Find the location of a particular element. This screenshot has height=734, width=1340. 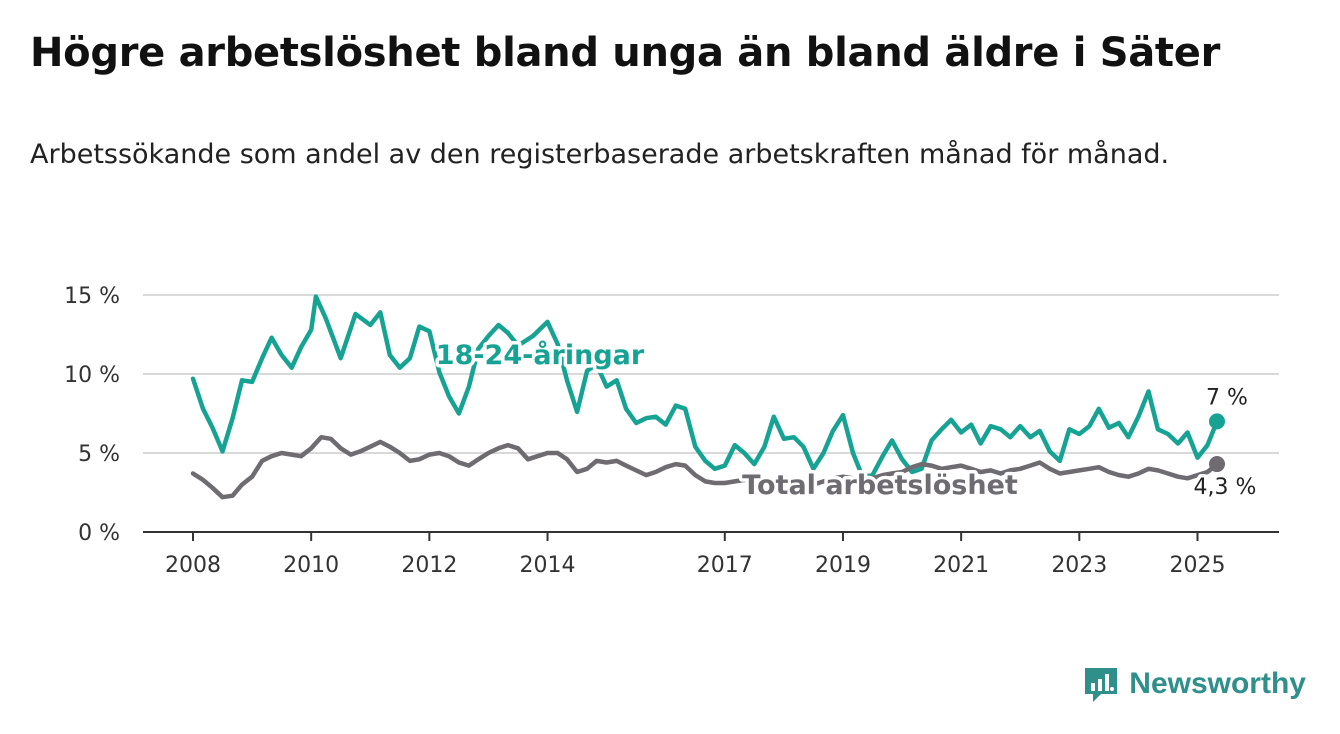

end-value-label-youth: 7 % is located at coordinates (1227, 397).